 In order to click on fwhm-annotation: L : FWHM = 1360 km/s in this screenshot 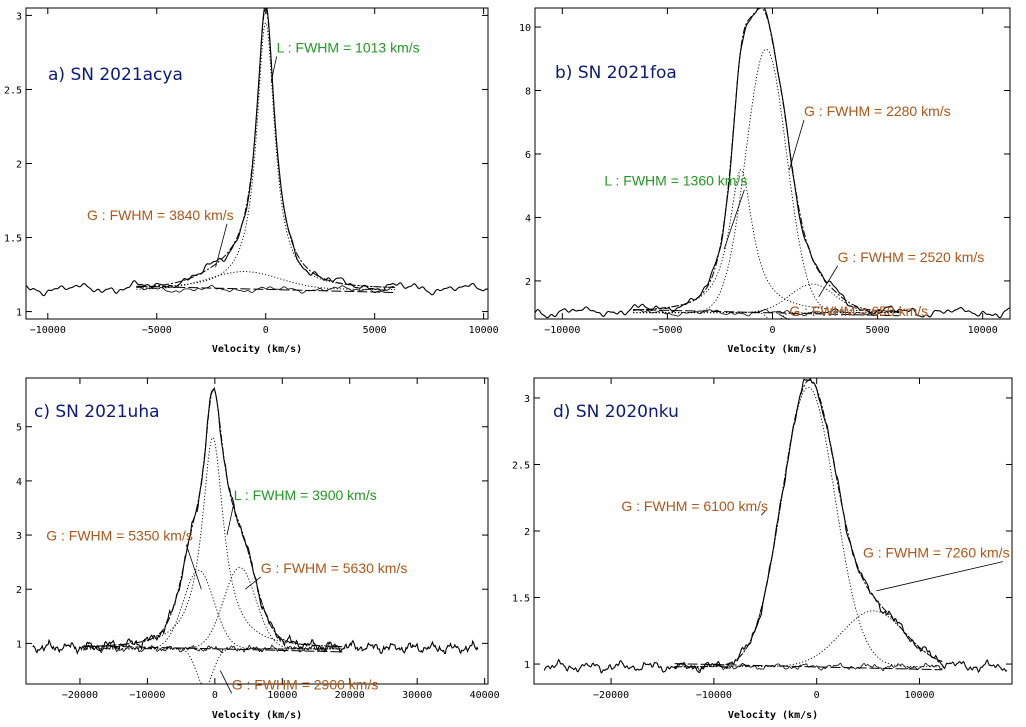, I will do `click(675, 181)`.